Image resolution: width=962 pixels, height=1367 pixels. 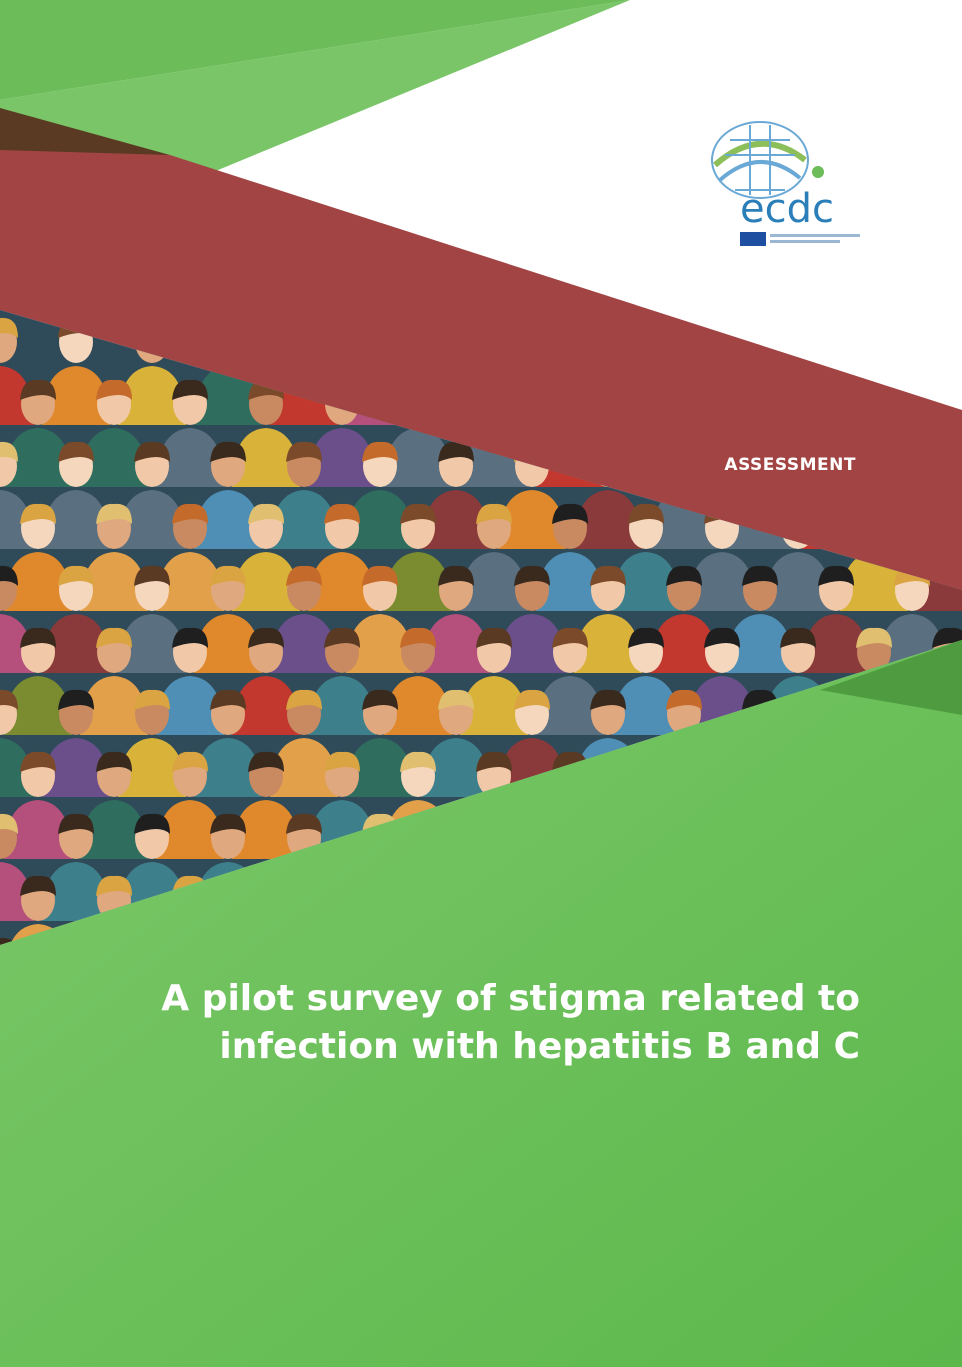 I want to click on logo-wordmark: ecdc, so click(x=787, y=209).